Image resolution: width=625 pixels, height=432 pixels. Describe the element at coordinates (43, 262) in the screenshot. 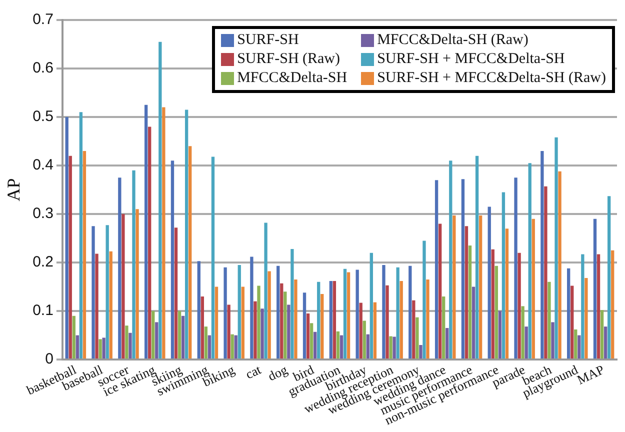

I see `y-tick-label: 0.2` at that location.